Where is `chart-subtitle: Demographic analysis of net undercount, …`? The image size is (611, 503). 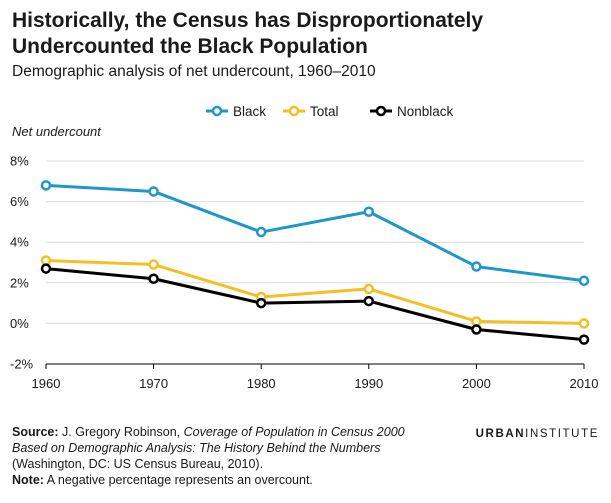 chart-subtitle: Demographic analysis of net undercount, … is located at coordinates (194, 71).